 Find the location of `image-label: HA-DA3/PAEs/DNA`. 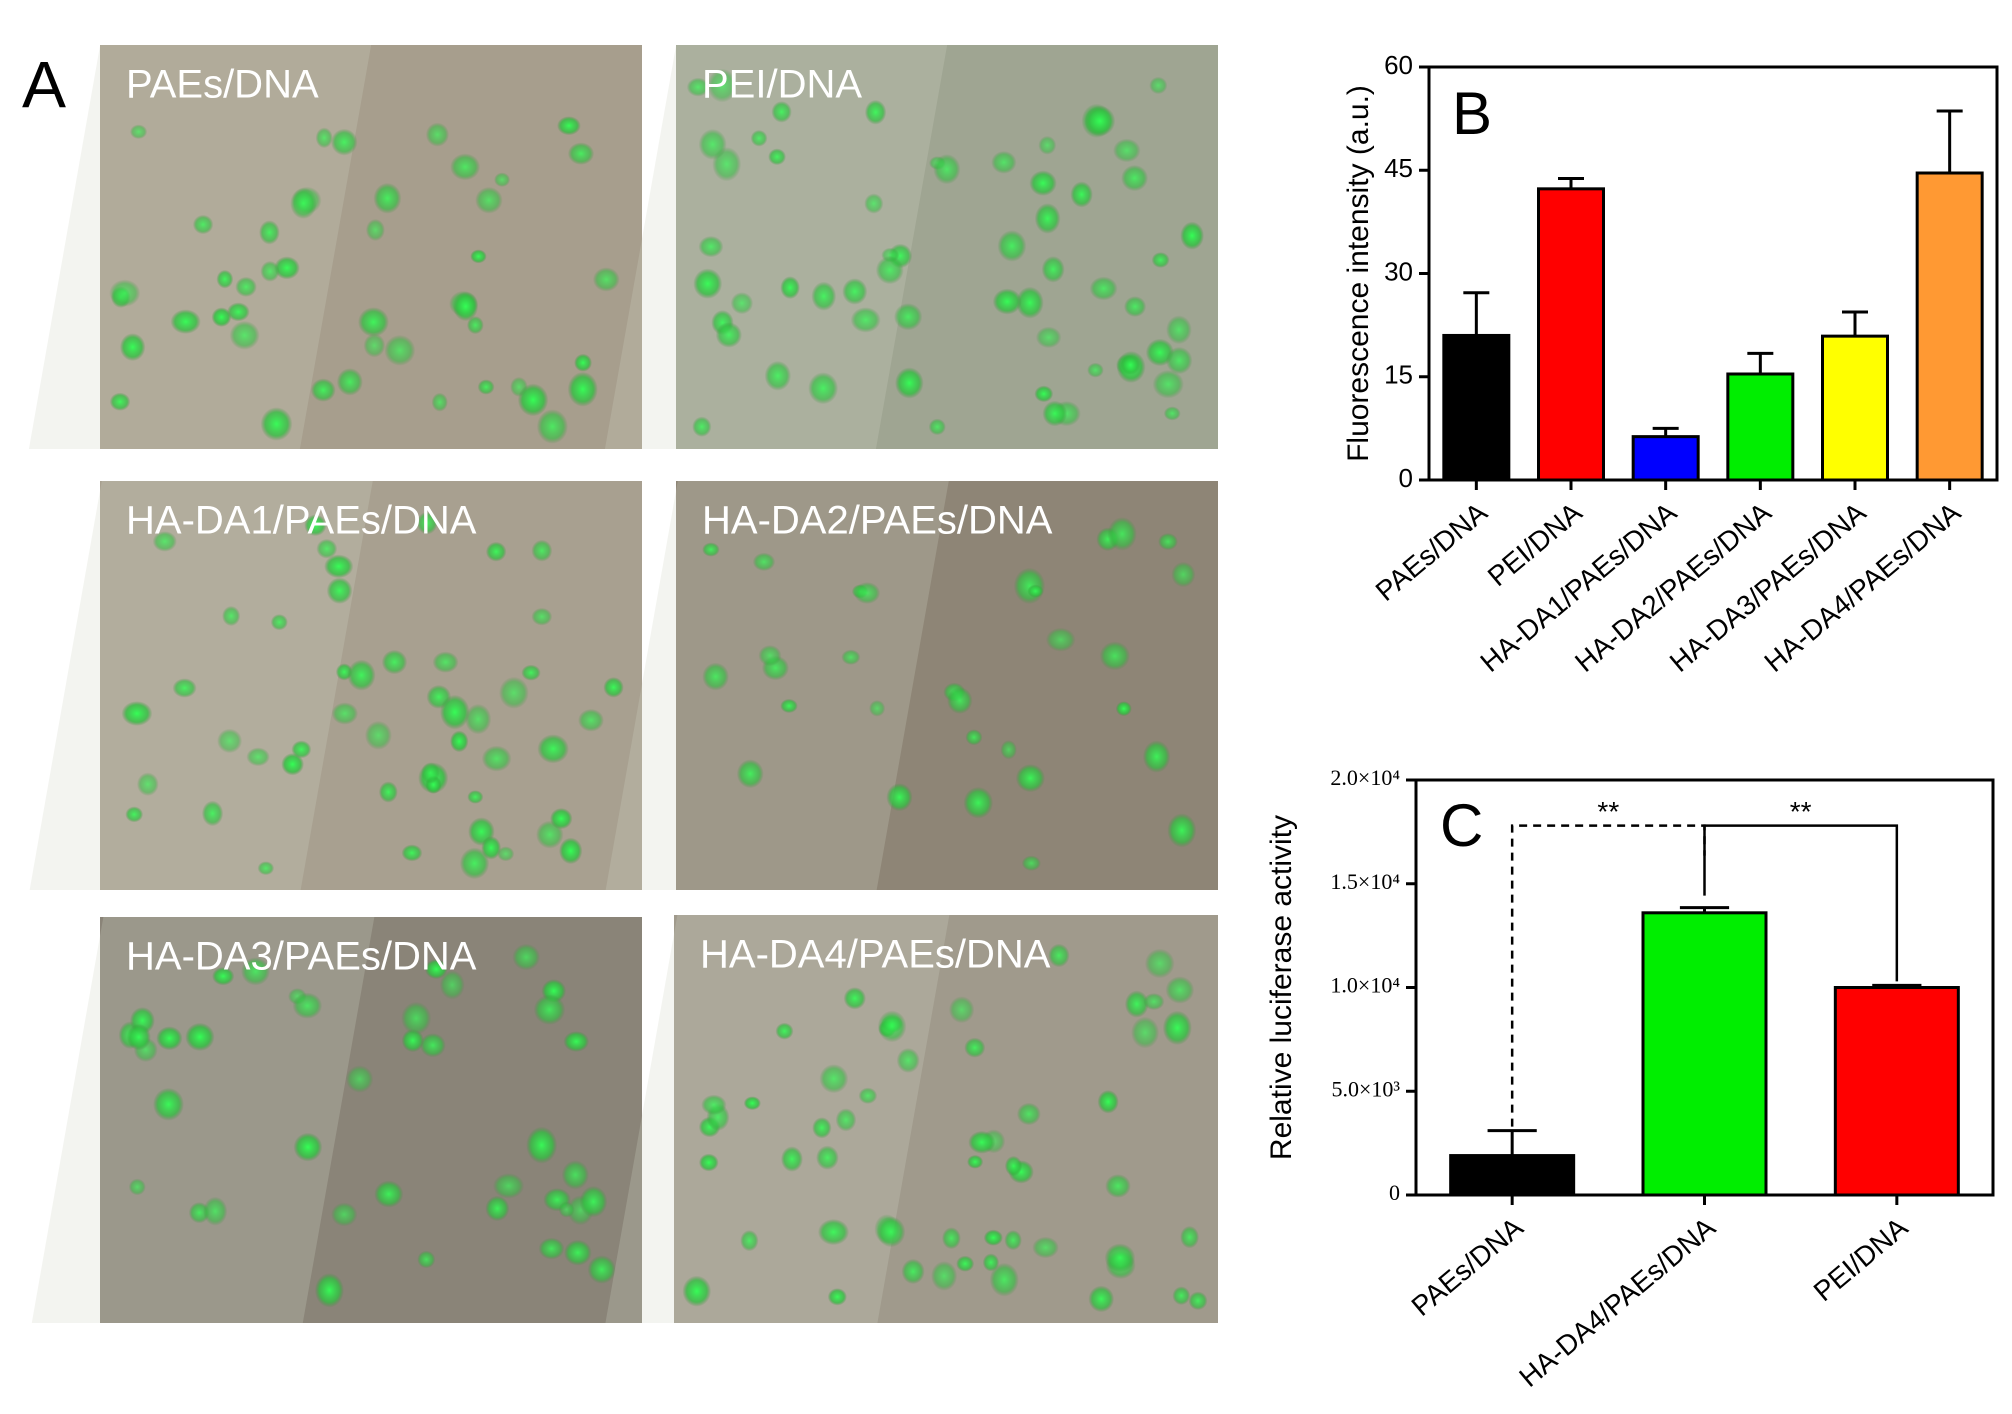

image-label: HA-DA3/PAEs/DNA is located at coordinates (301, 957).